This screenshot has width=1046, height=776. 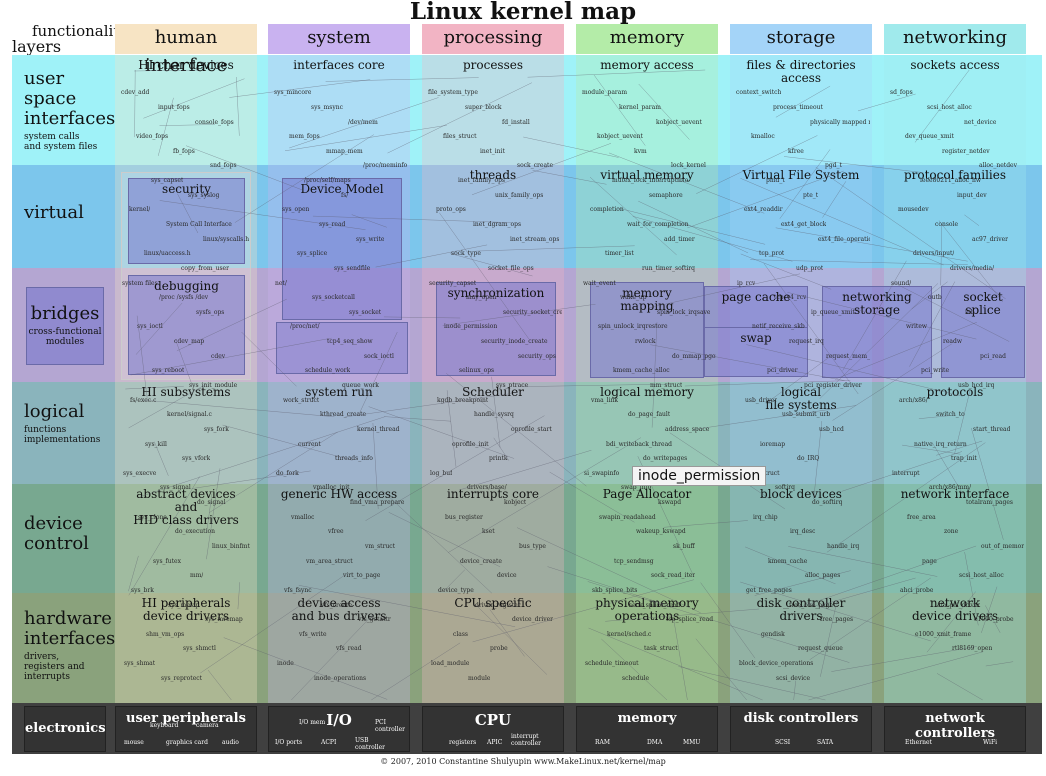 What do you see at coordinates (955, 392) in the screenshot?
I see `cell-r3-5: protocols` at bounding box center [955, 392].